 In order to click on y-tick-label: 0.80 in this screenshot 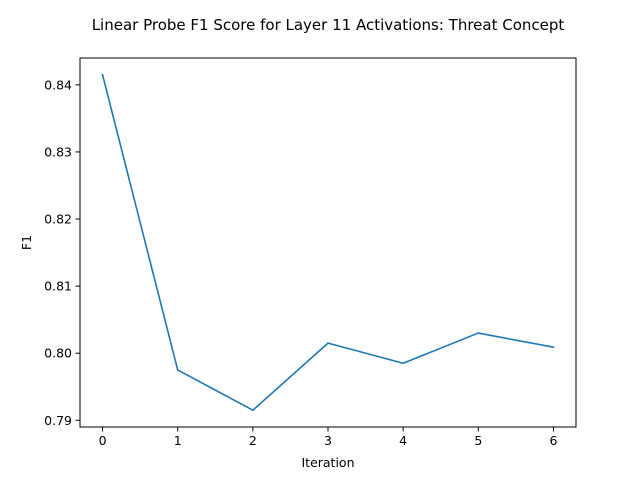, I will do `click(58, 353)`.